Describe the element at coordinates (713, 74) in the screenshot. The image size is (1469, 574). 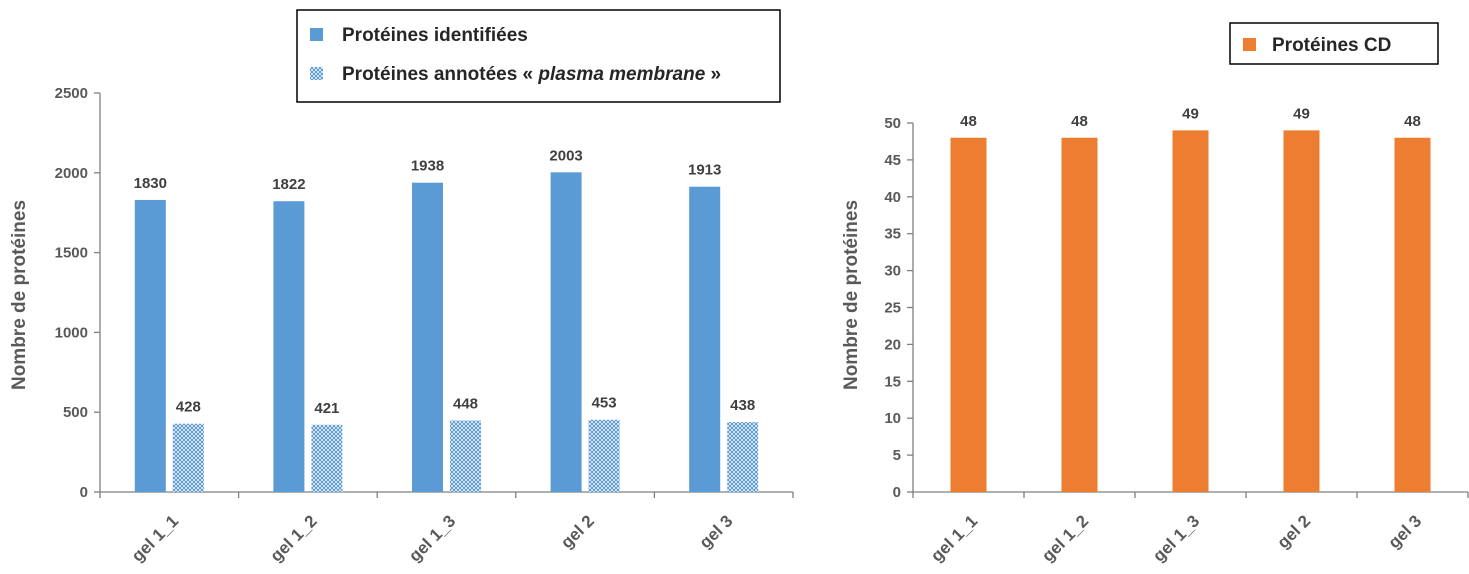
I see `legend-annotated-suffix: »` at that location.